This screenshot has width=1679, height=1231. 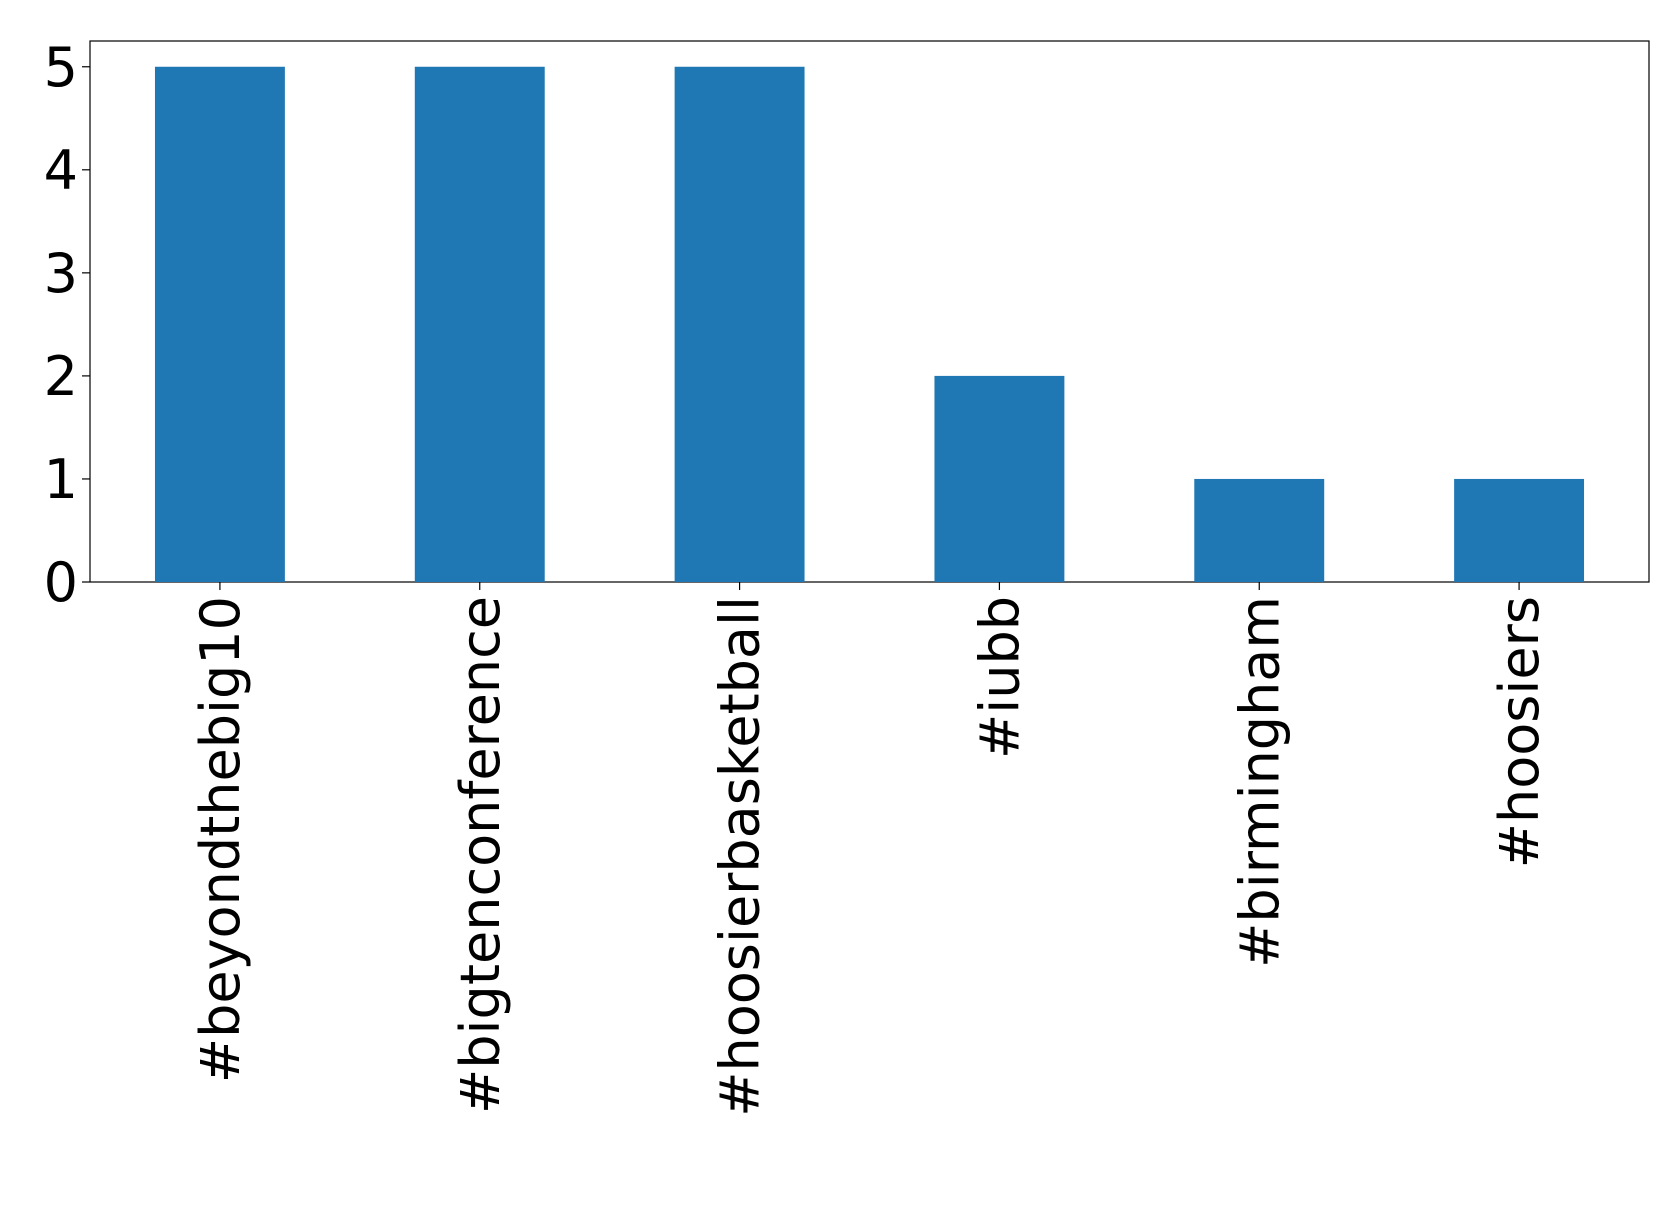 I want to click on x-tick-label: #iubb, so click(x=999, y=677).